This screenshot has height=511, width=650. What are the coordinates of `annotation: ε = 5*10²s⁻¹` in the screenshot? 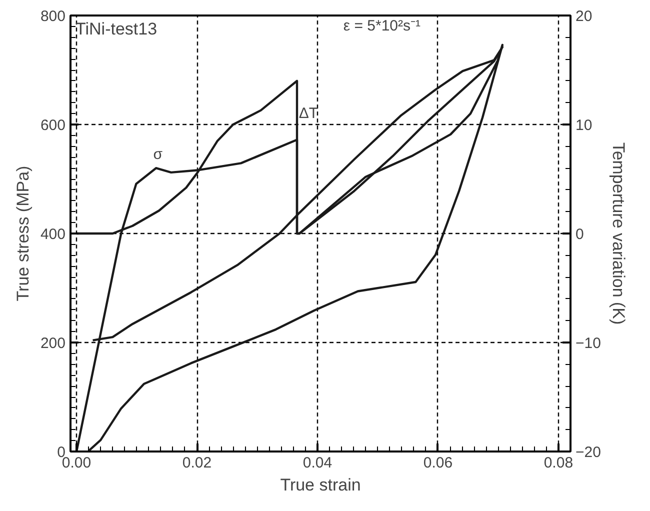 It's located at (382, 26).